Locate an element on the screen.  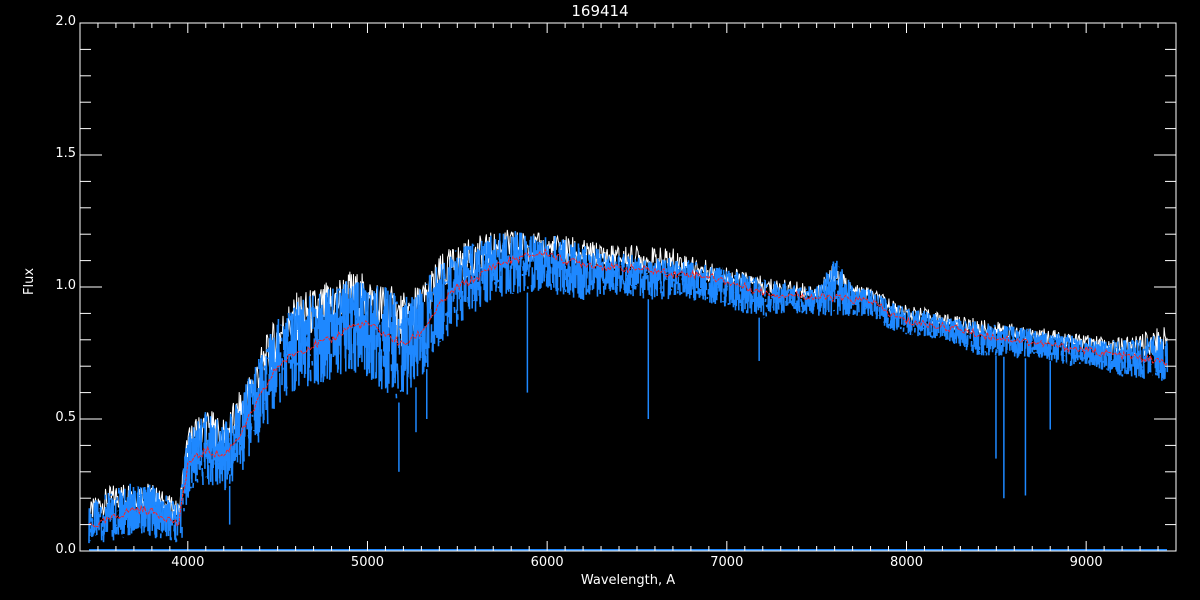
x-tick-label: 9000 is located at coordinates (1086, 562).